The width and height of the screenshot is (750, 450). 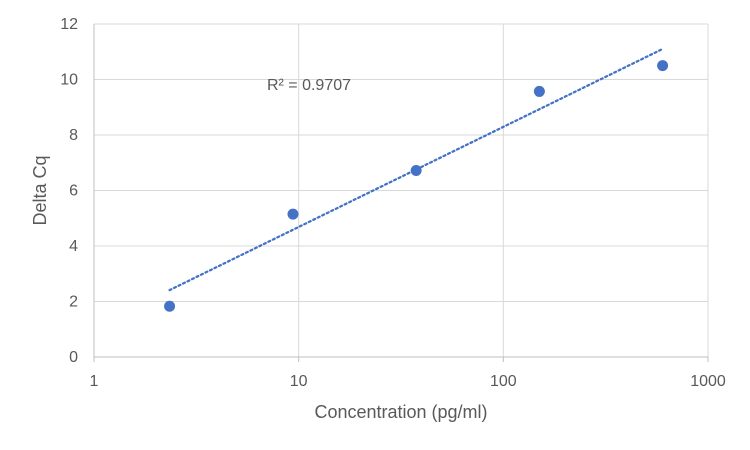 What do you see at coordinates (40, 190) in the screenshot?
I see `y-axis-title: Delta Cq` at bounding box center [40, 190].